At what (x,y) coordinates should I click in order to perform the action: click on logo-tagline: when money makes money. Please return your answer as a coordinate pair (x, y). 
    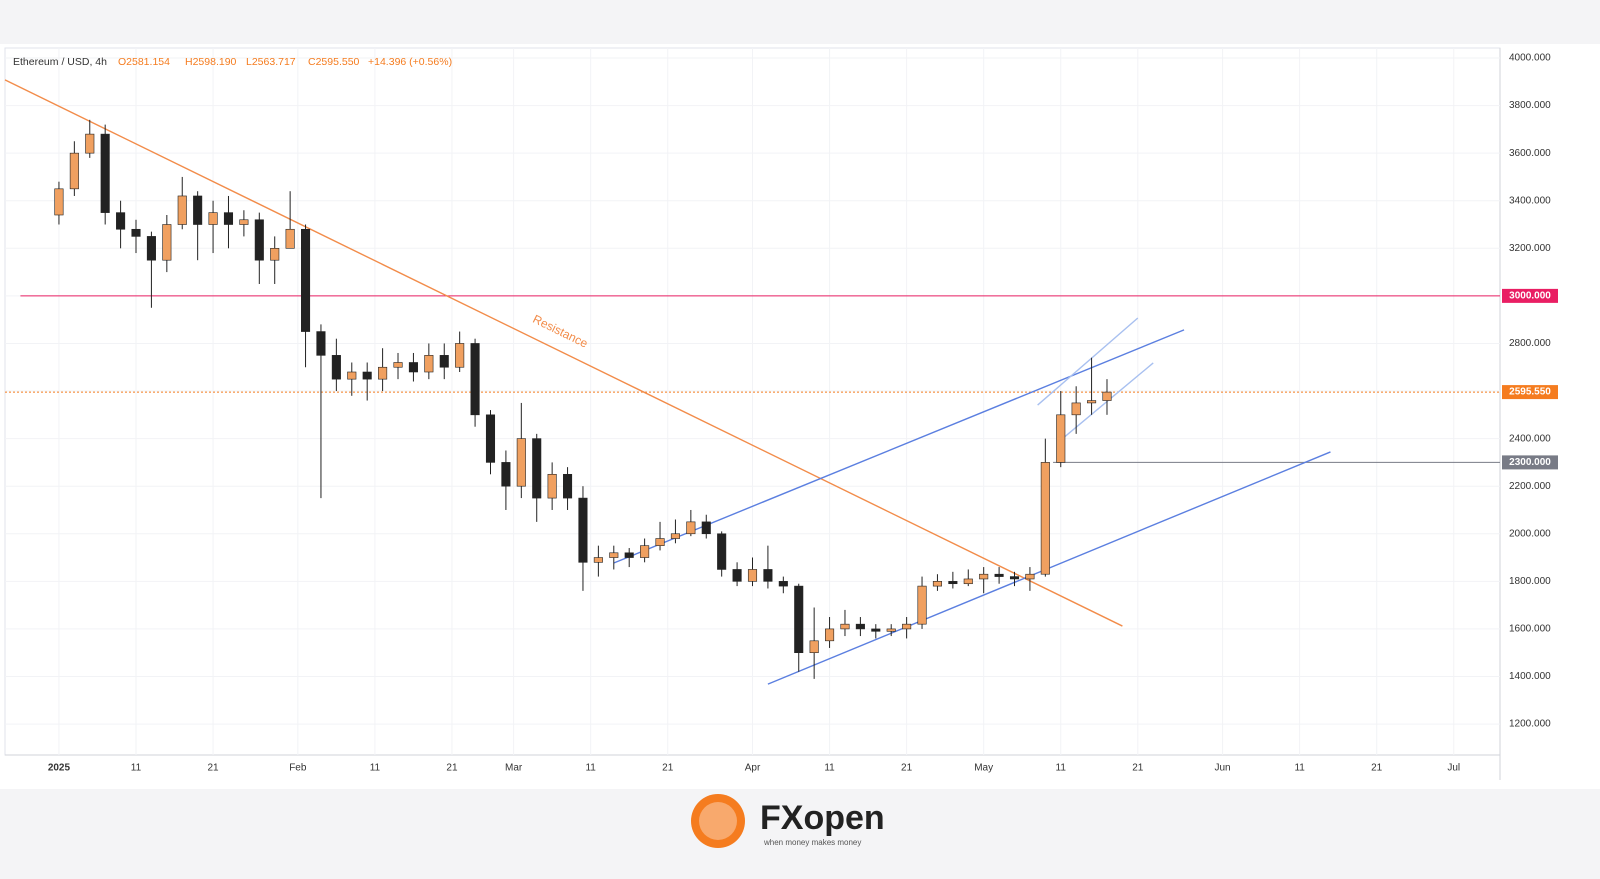
    Looking at the image, I should click on (812, 842).